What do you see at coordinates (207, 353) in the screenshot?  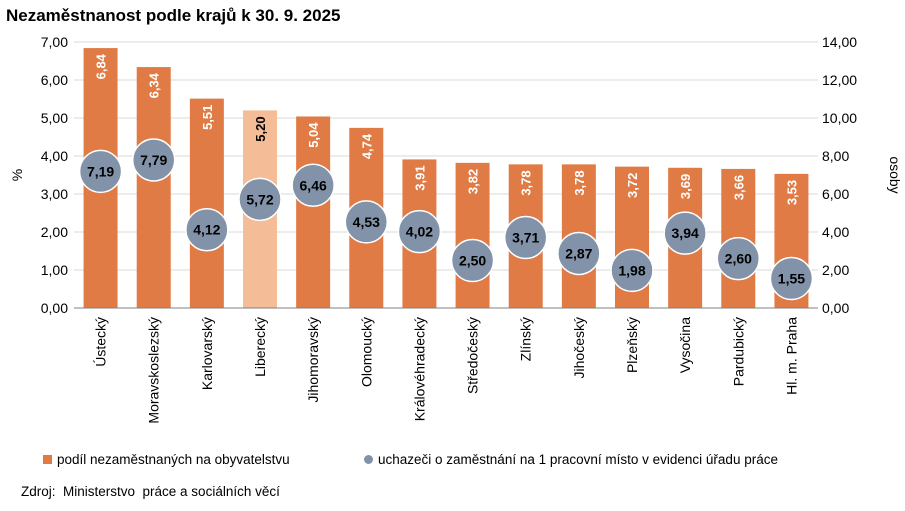 I see `category-label: Karlovarský` at bounding box center [207, 353].